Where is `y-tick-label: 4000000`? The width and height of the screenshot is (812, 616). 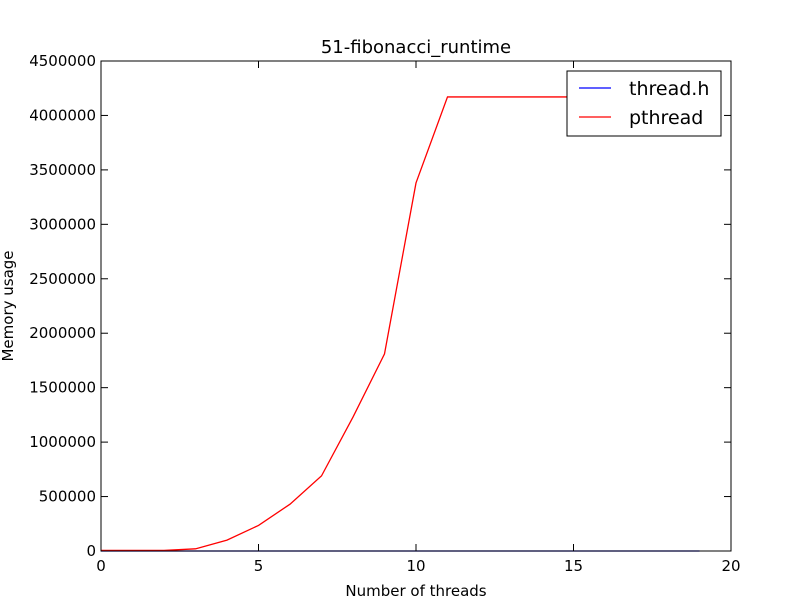
y-tick-label: 4000000 is located at coordinates (62, 115).